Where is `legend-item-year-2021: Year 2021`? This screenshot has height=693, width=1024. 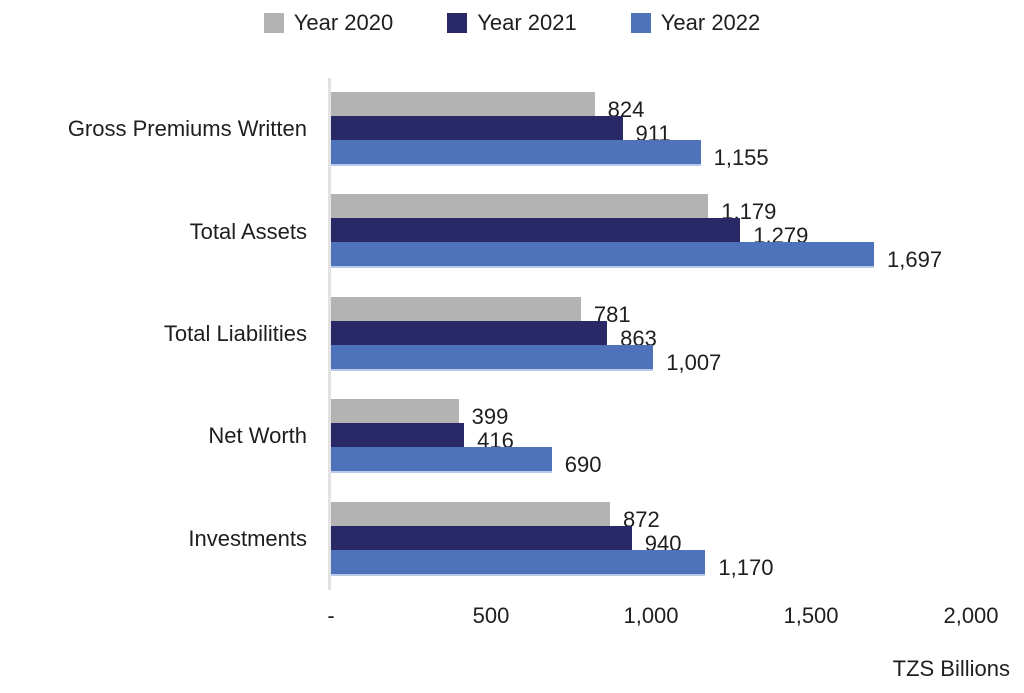
legend-item-year-2021: Year 2021 is located at coordinates (512, 23).